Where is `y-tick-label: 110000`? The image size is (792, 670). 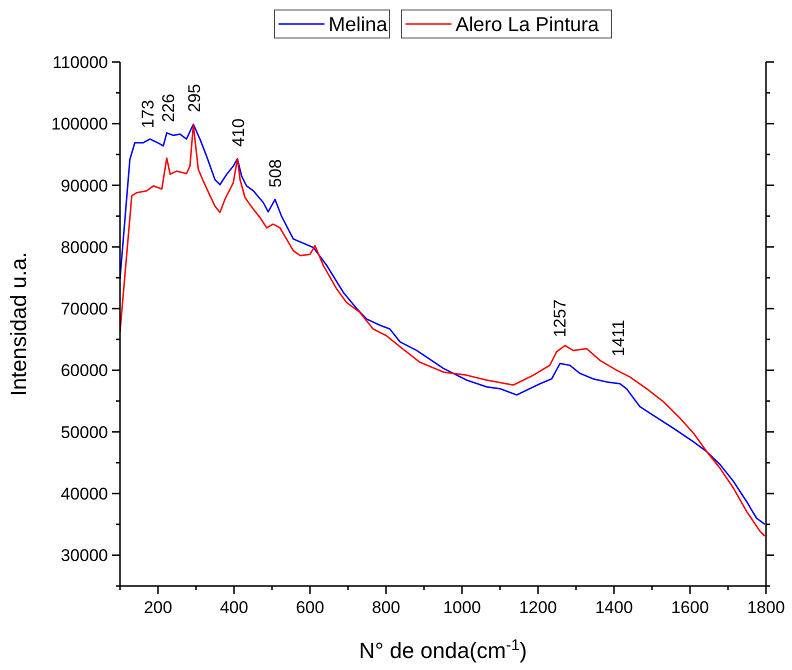 y-tick-label: 110000 is located at coordinates (80, 62).